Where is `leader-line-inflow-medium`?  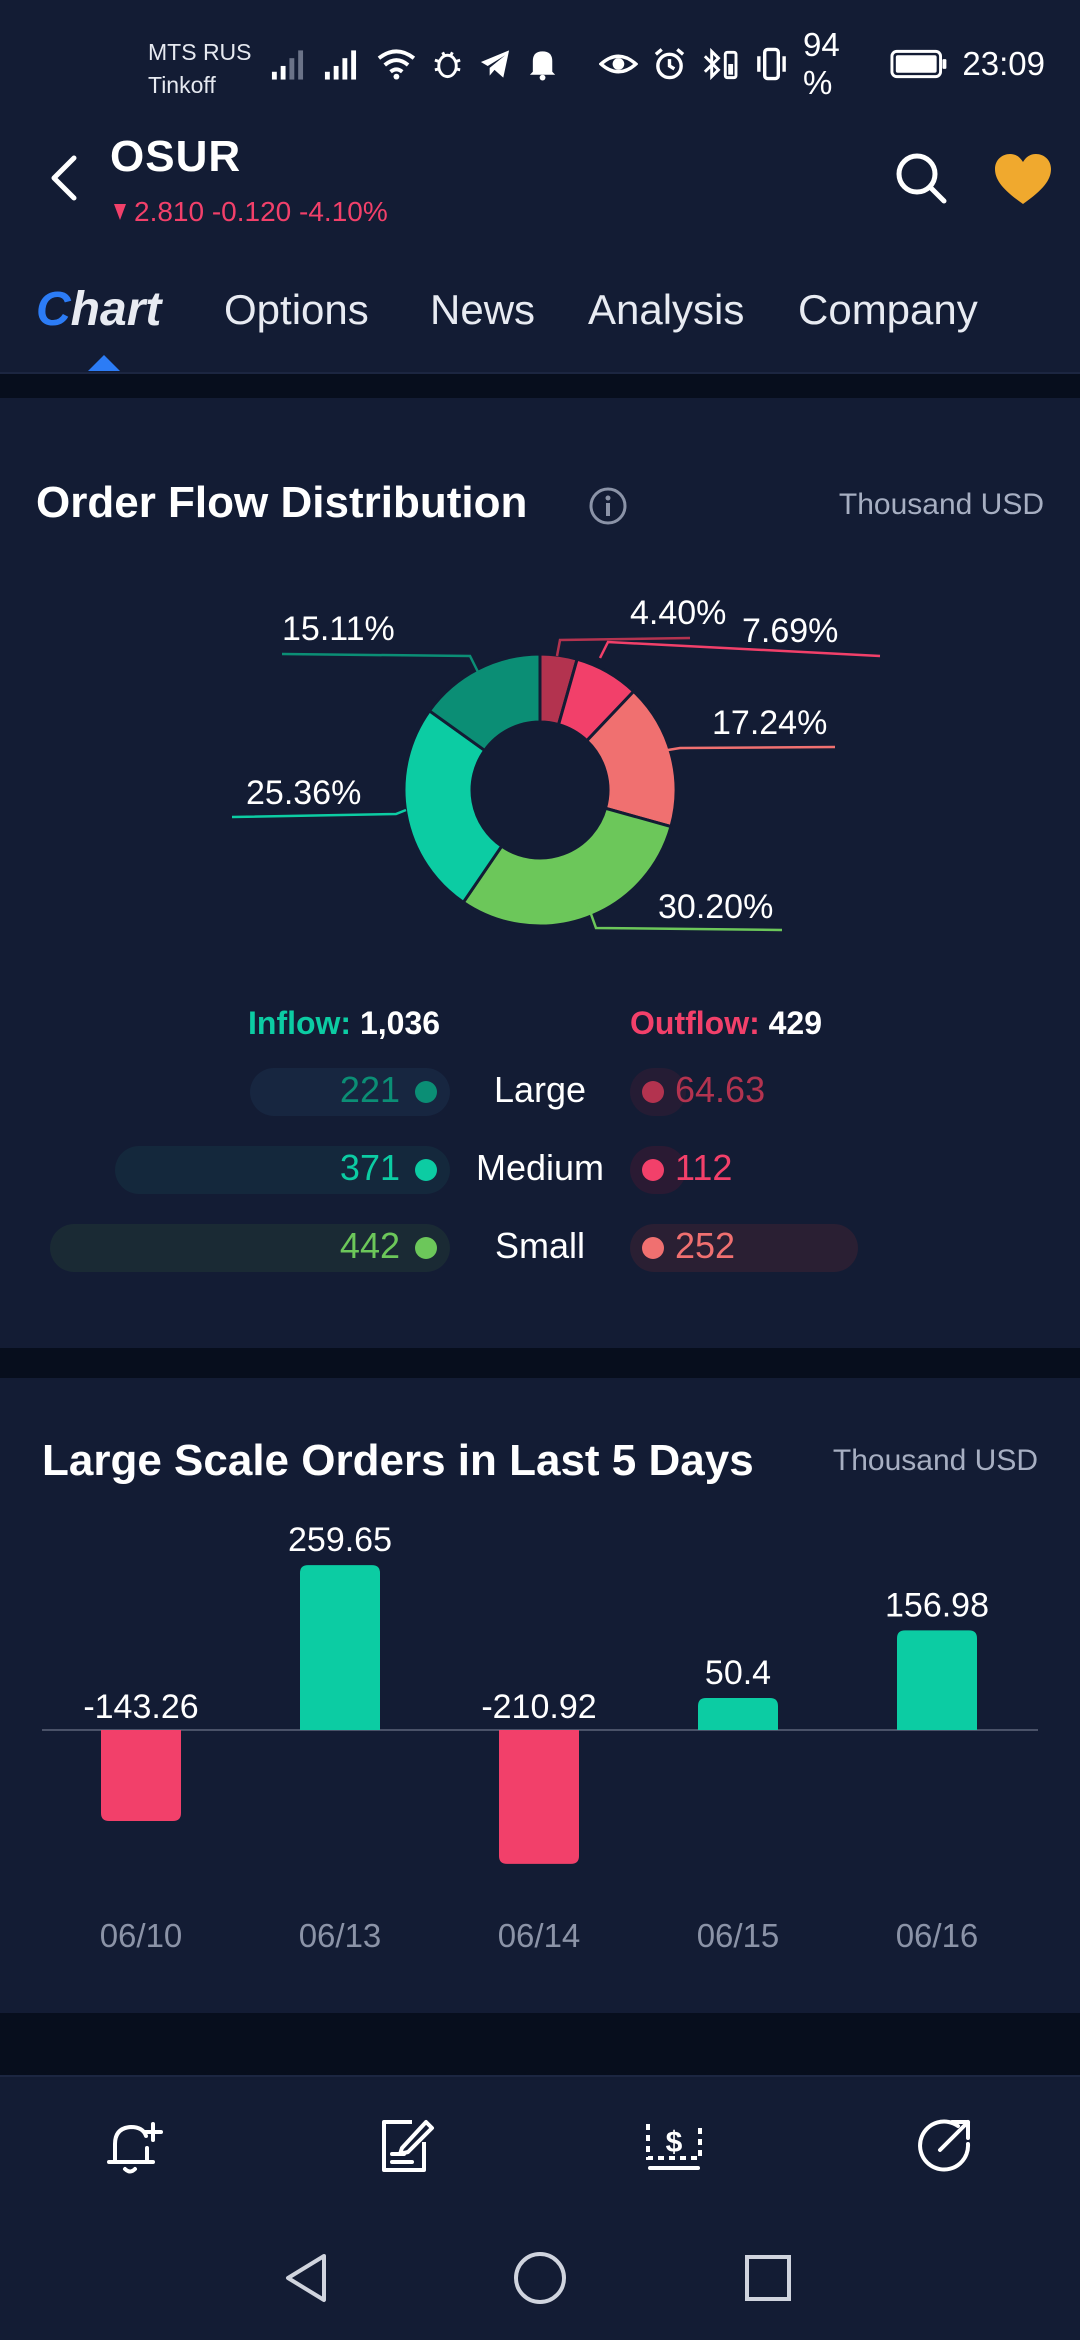
leader-line-inflow-medium is located at coordinates (319, 813).